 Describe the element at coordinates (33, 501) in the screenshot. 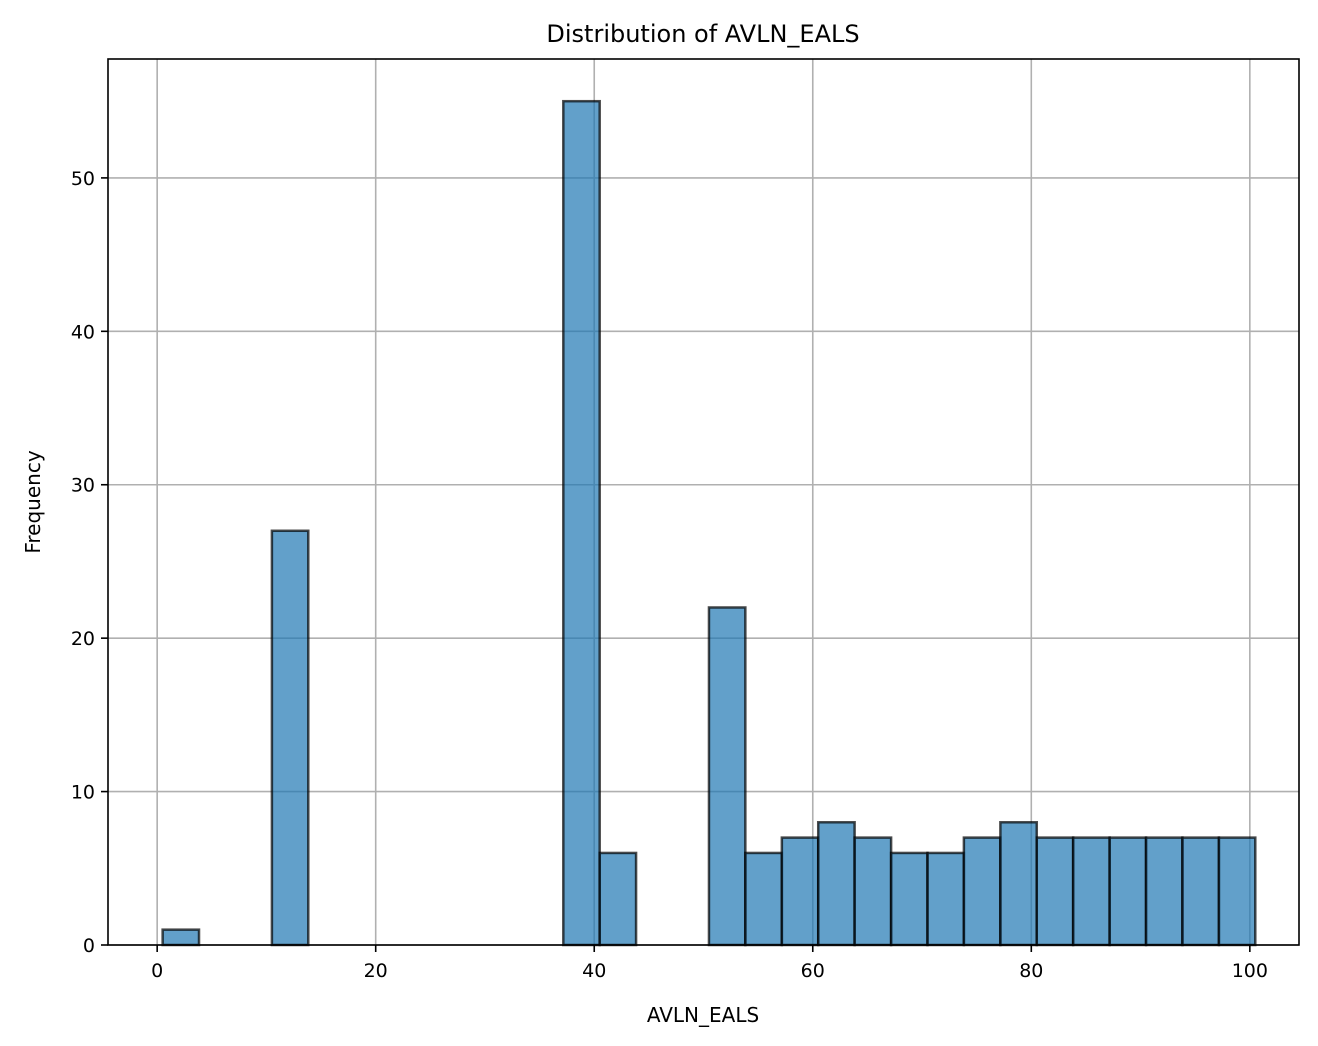

I see `y-axis-label: Frequency` at that location.